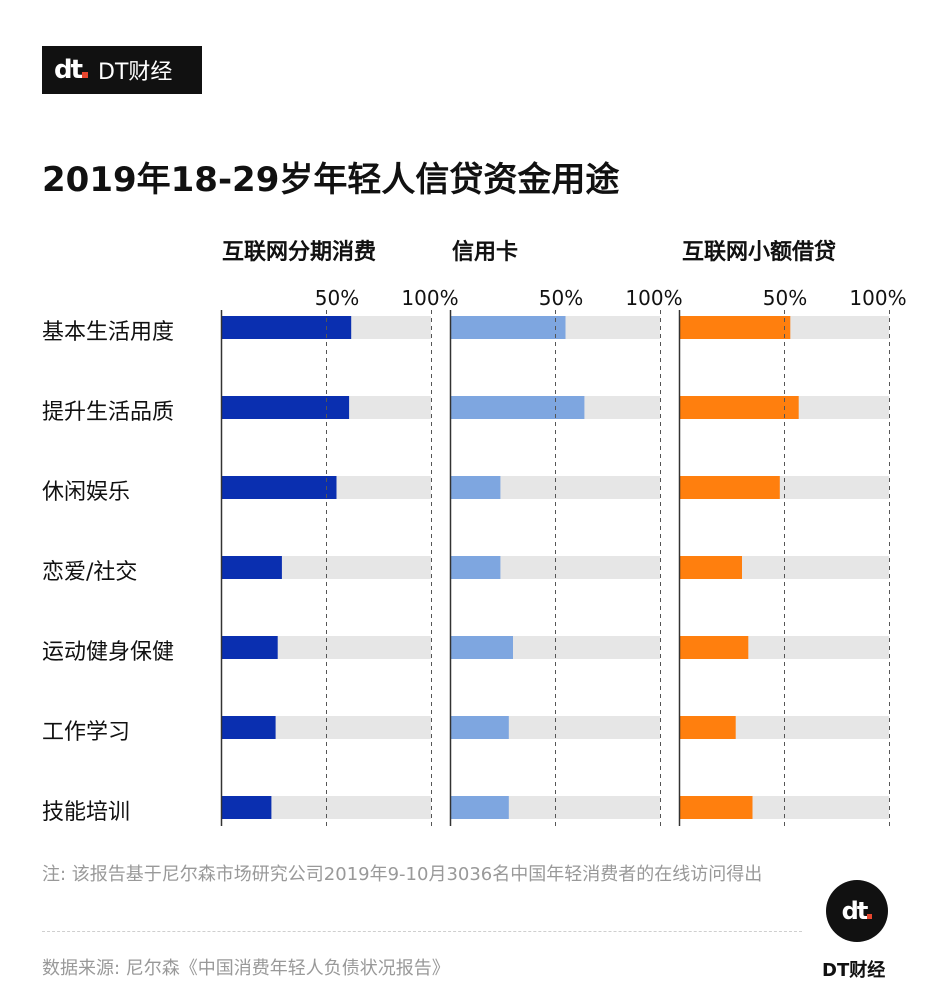 This screenshot has width=940, height=1000. Describe the element at coordinates (108, 412) in the screenshot. I see `category-label: 提升生活品质` at that location.